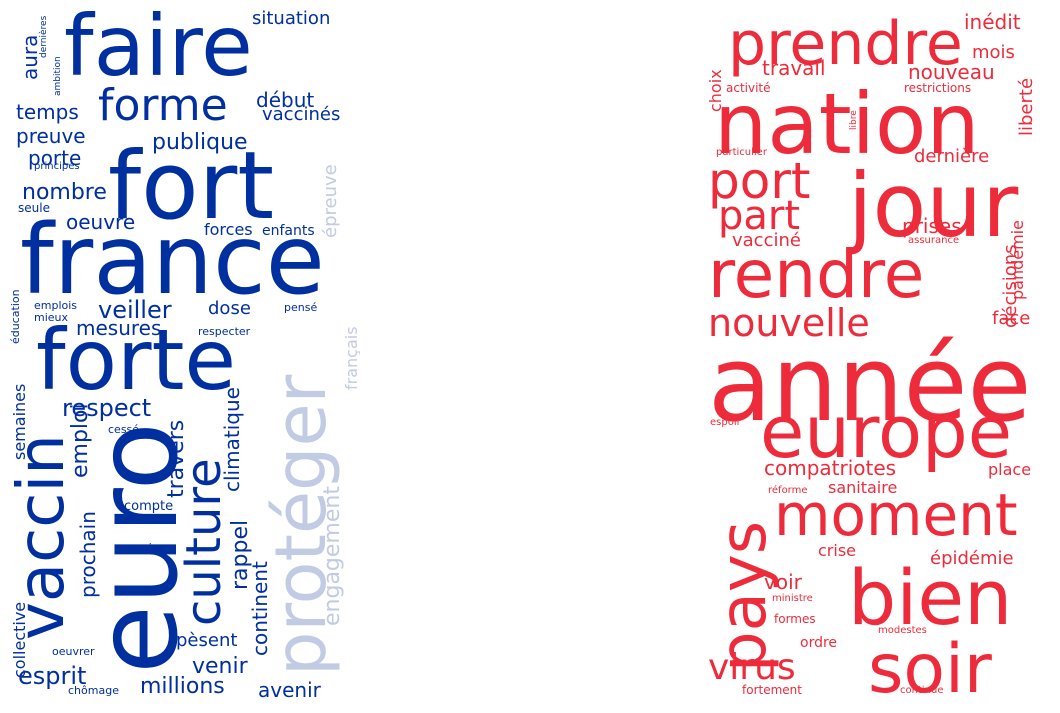 This screenshot has height=713, width=1060. What do you see at coordinates (748, 88) in the screenshot?
I see `word-activite: activité` at bounding box center [748, 88].